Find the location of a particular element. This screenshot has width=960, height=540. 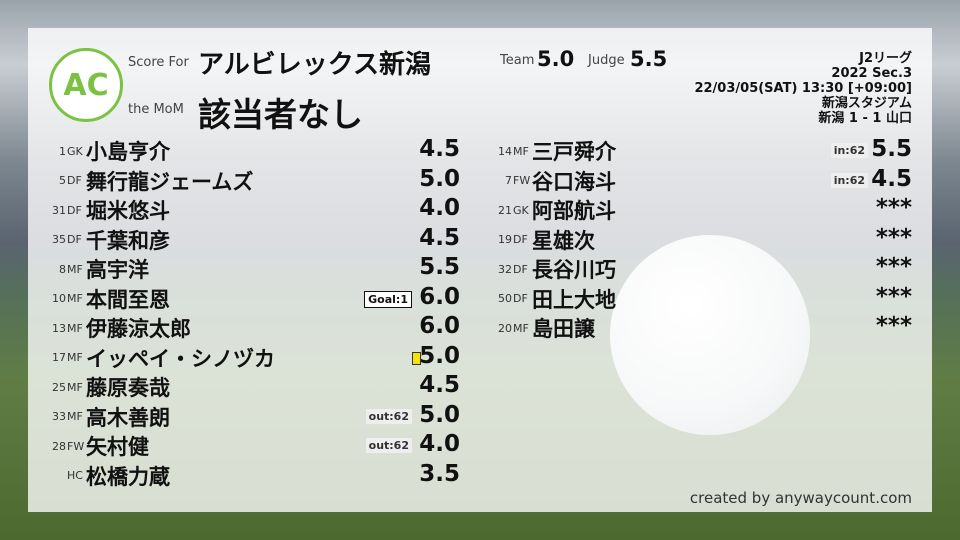

league: J2リーグ is located at coordinates (885, 58).